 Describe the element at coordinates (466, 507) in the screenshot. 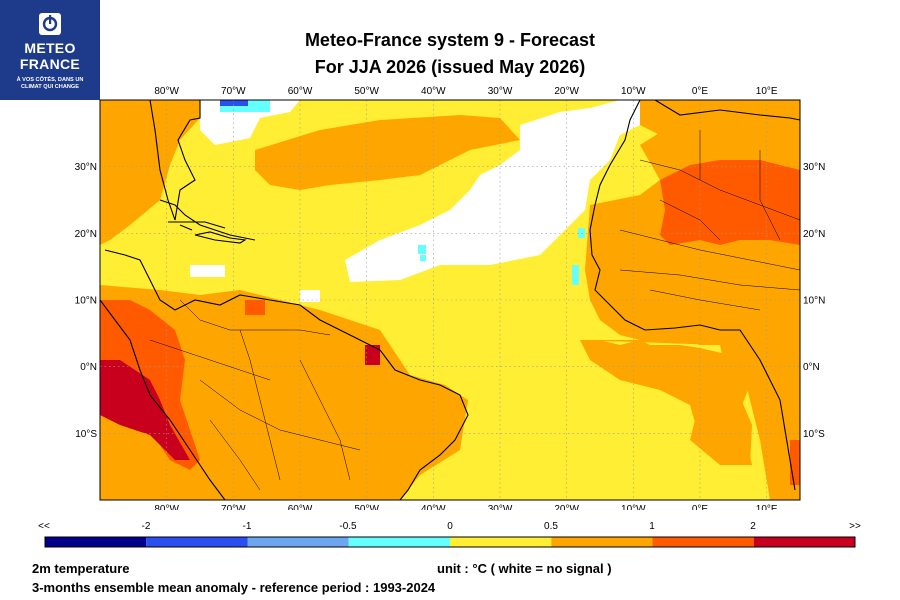

I see `lon-tick-labels-bottom: 80°W 70°W 60°W 50°W 40°W 30°W 20°W 10°W 0°E 10°E` at that location.